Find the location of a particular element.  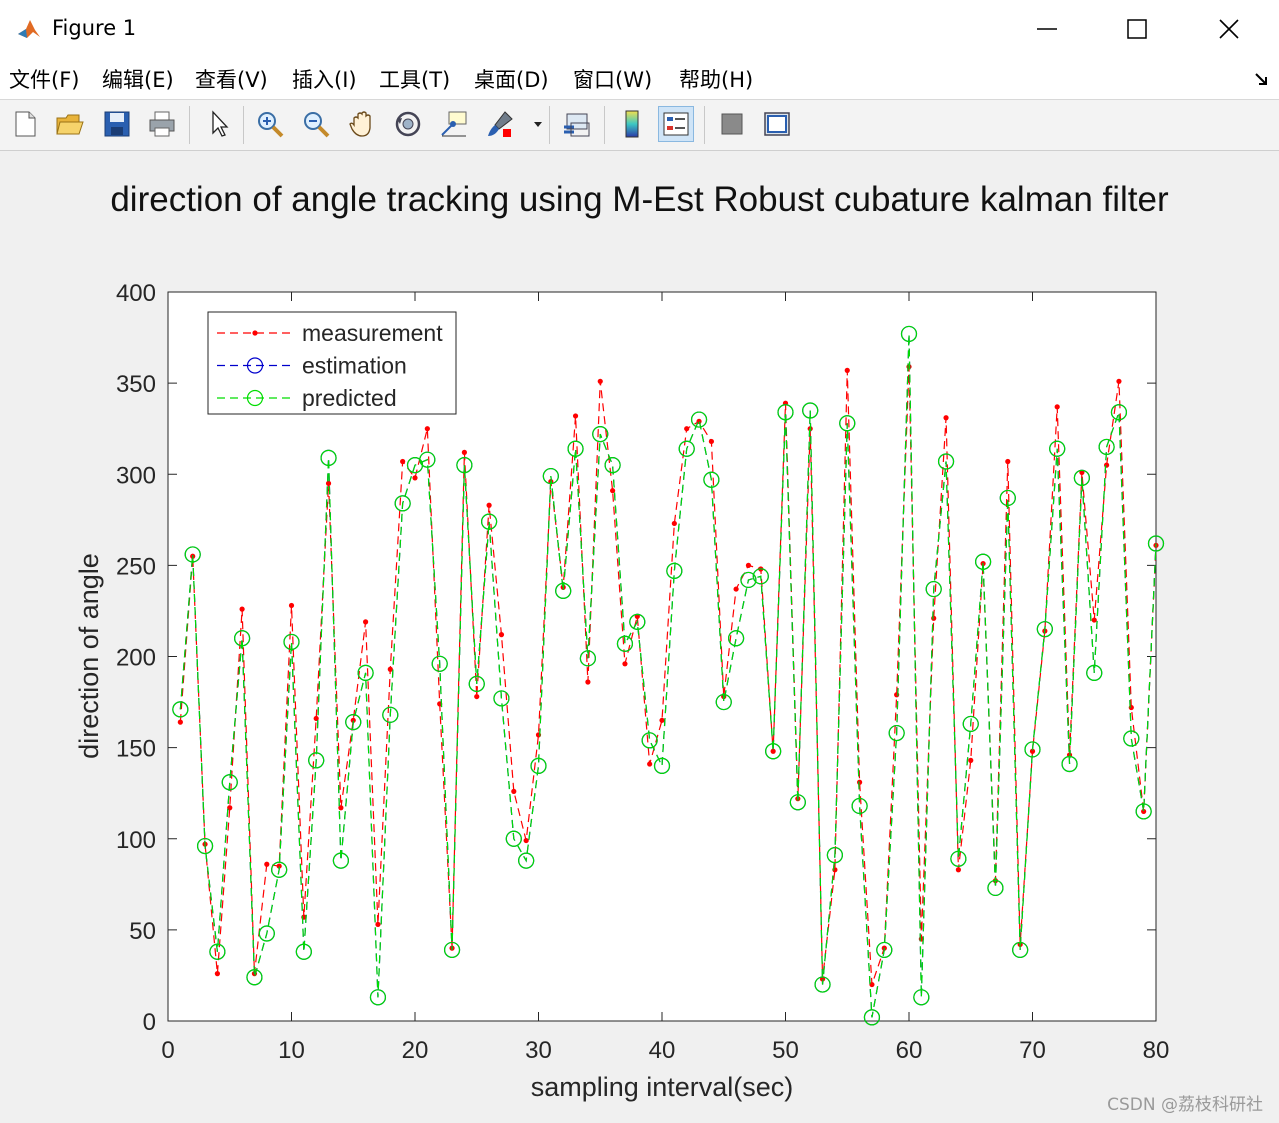

print-icon is located at coordinates (162, 124).